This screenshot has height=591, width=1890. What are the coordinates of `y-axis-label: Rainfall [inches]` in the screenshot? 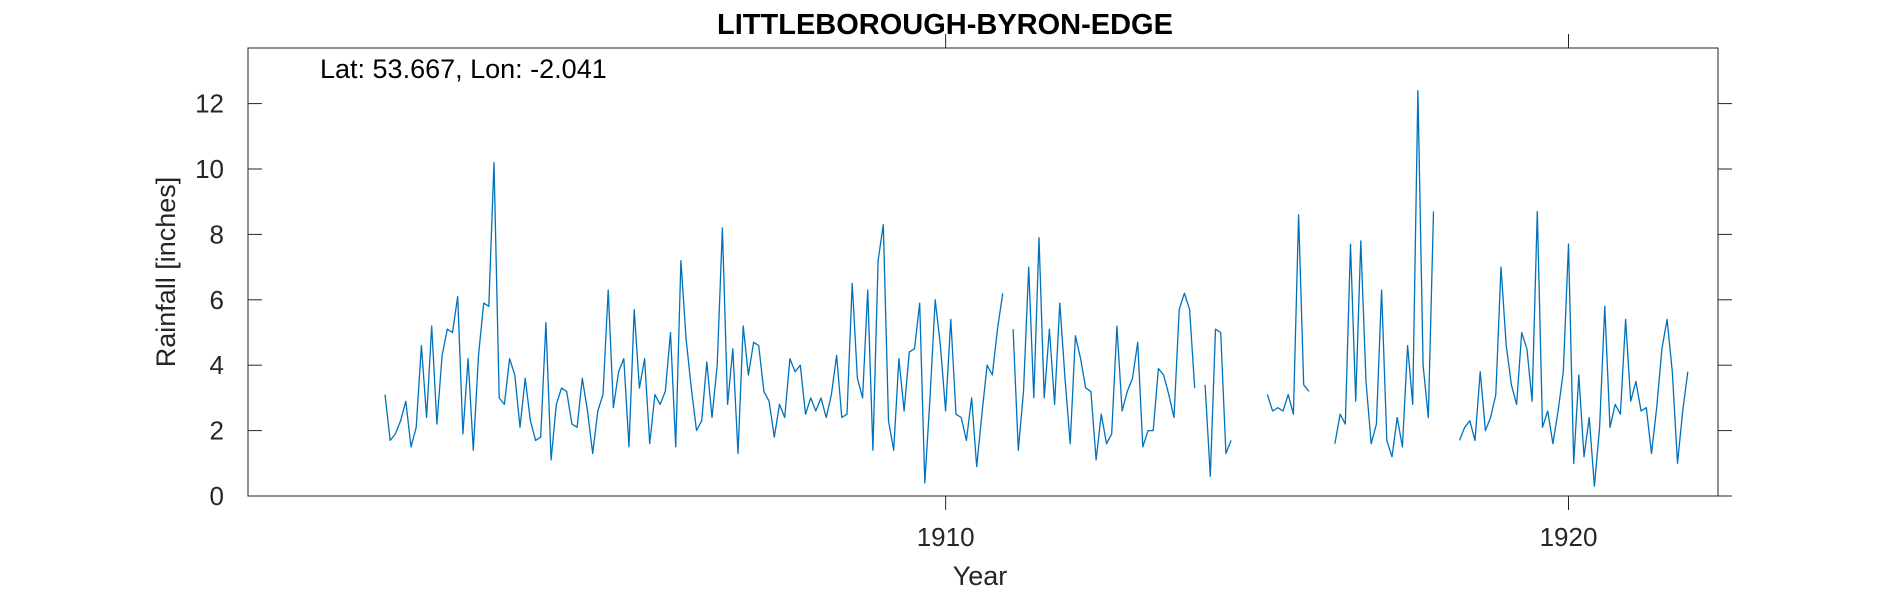 It's located at (166, 272).